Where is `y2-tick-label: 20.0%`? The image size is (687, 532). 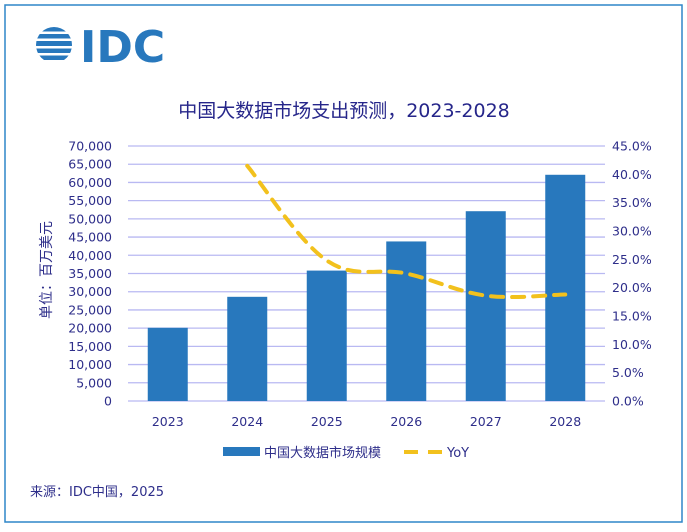 y2-tick-label: 20.0% is located at coordinates (632, 287).